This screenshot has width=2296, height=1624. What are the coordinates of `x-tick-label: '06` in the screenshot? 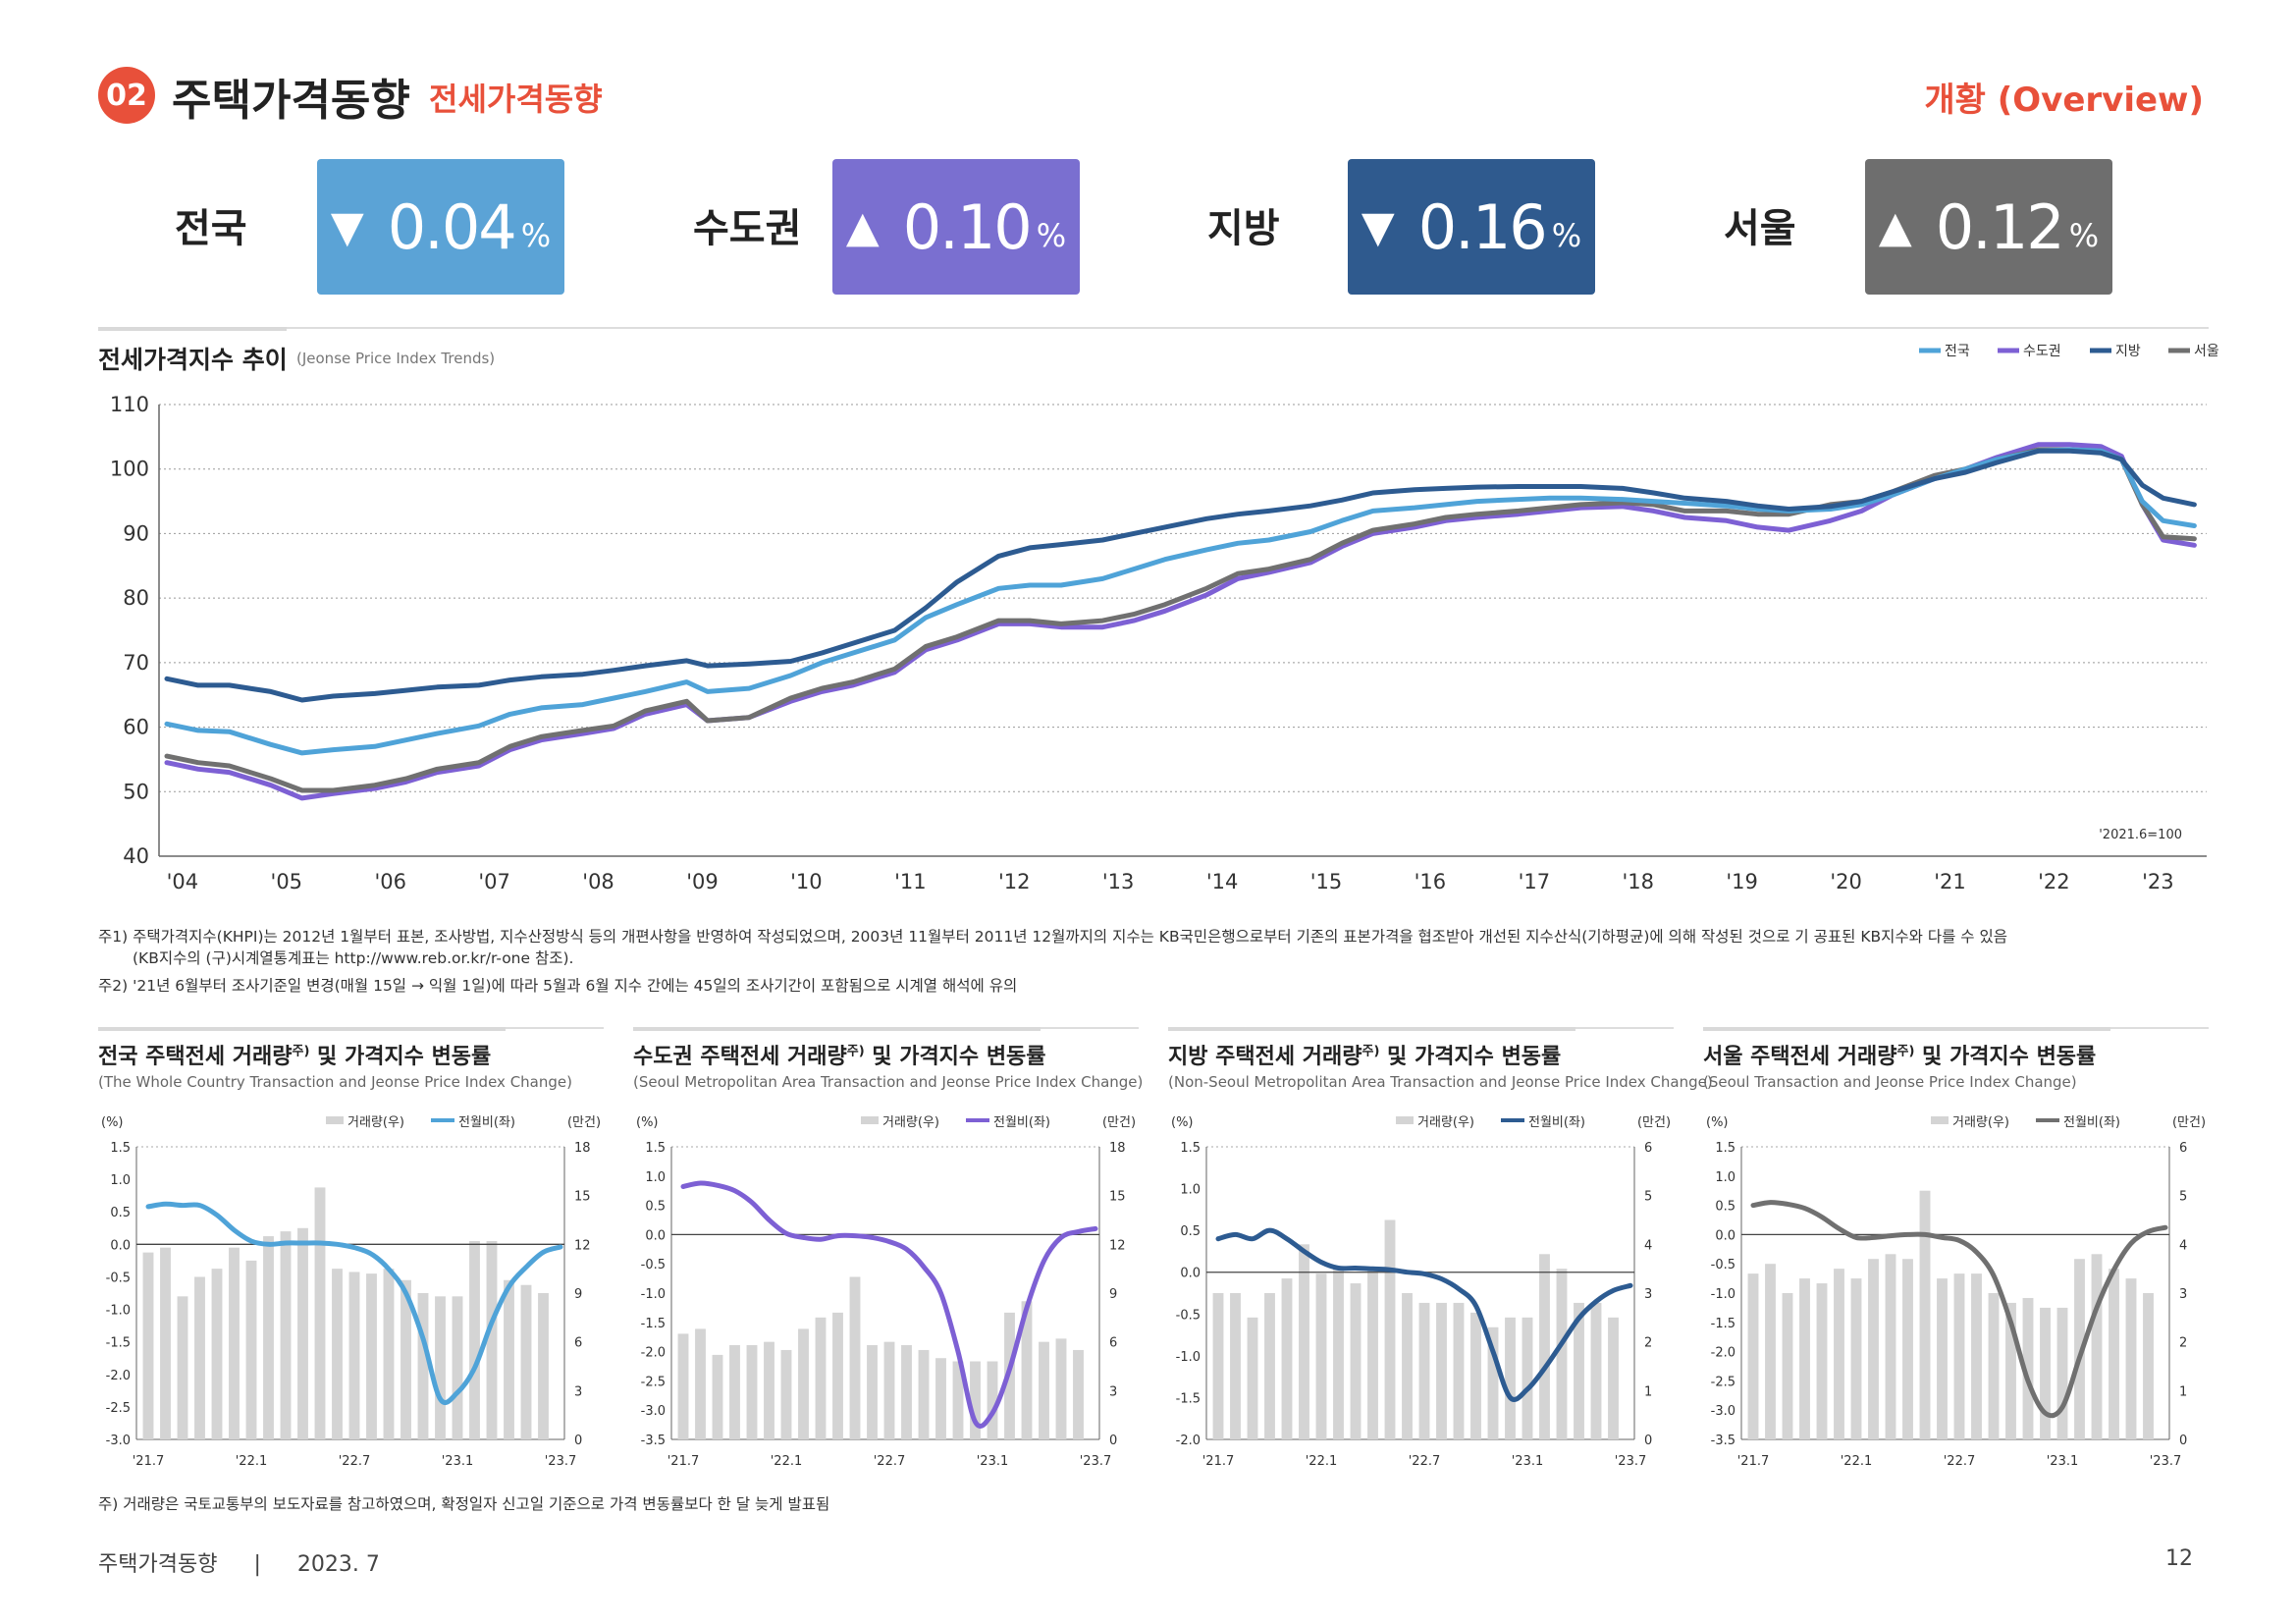 It's located at (390, 881).